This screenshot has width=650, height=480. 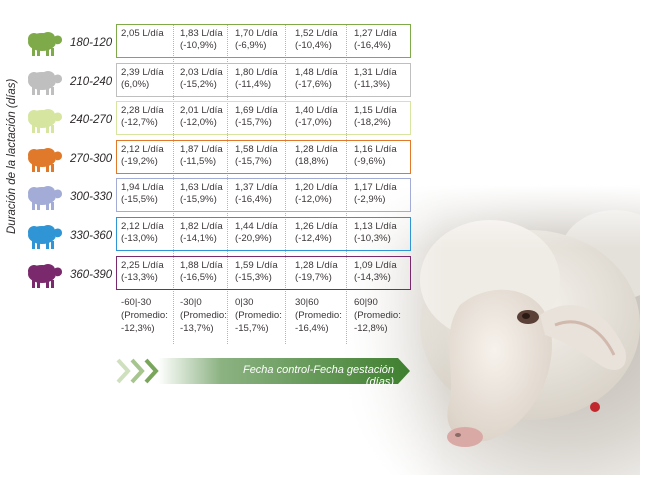 I want to click on cell-value: 1,37 L/día, so click(x=256, y=188).